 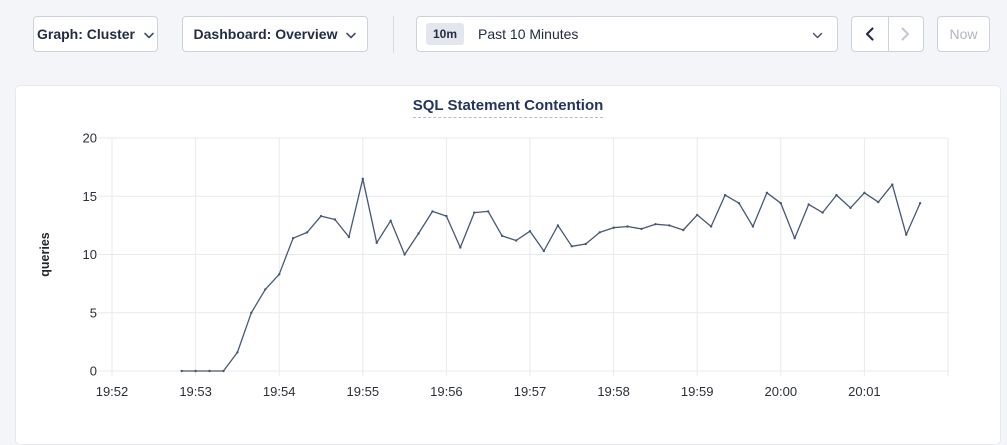 What do you see at coordinates (528, 34) in the screenshot?
I see `time-range-label: Past 10 Minutes` at bounding box center [528, 34].